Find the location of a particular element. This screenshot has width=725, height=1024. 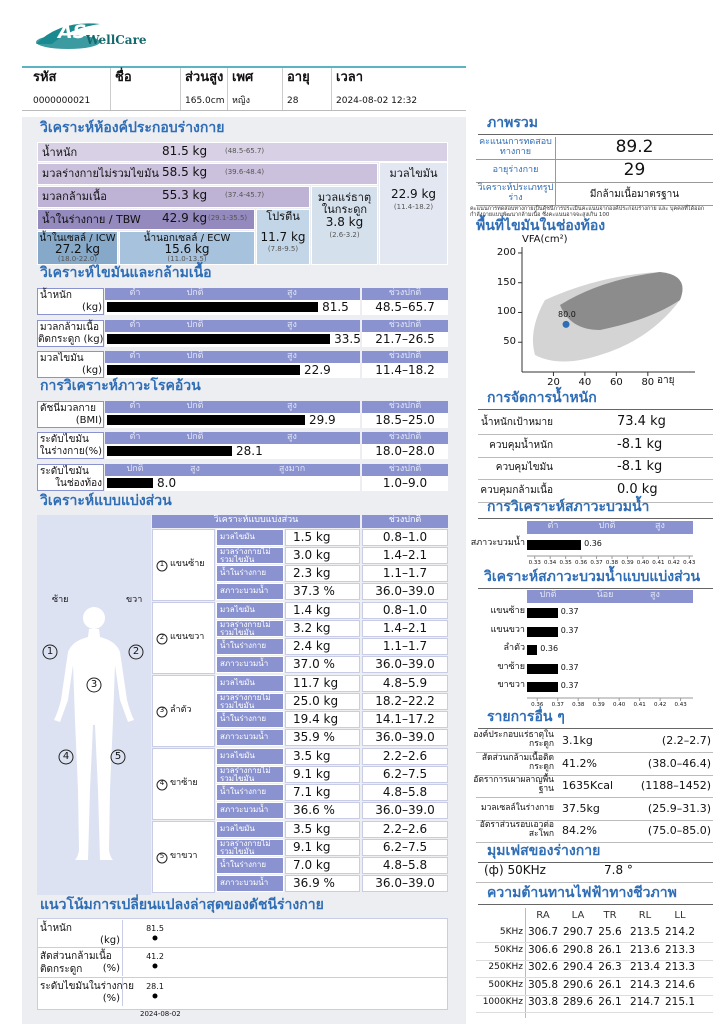

composition-value: 55.3 kg is located at coordinates (185, 195).